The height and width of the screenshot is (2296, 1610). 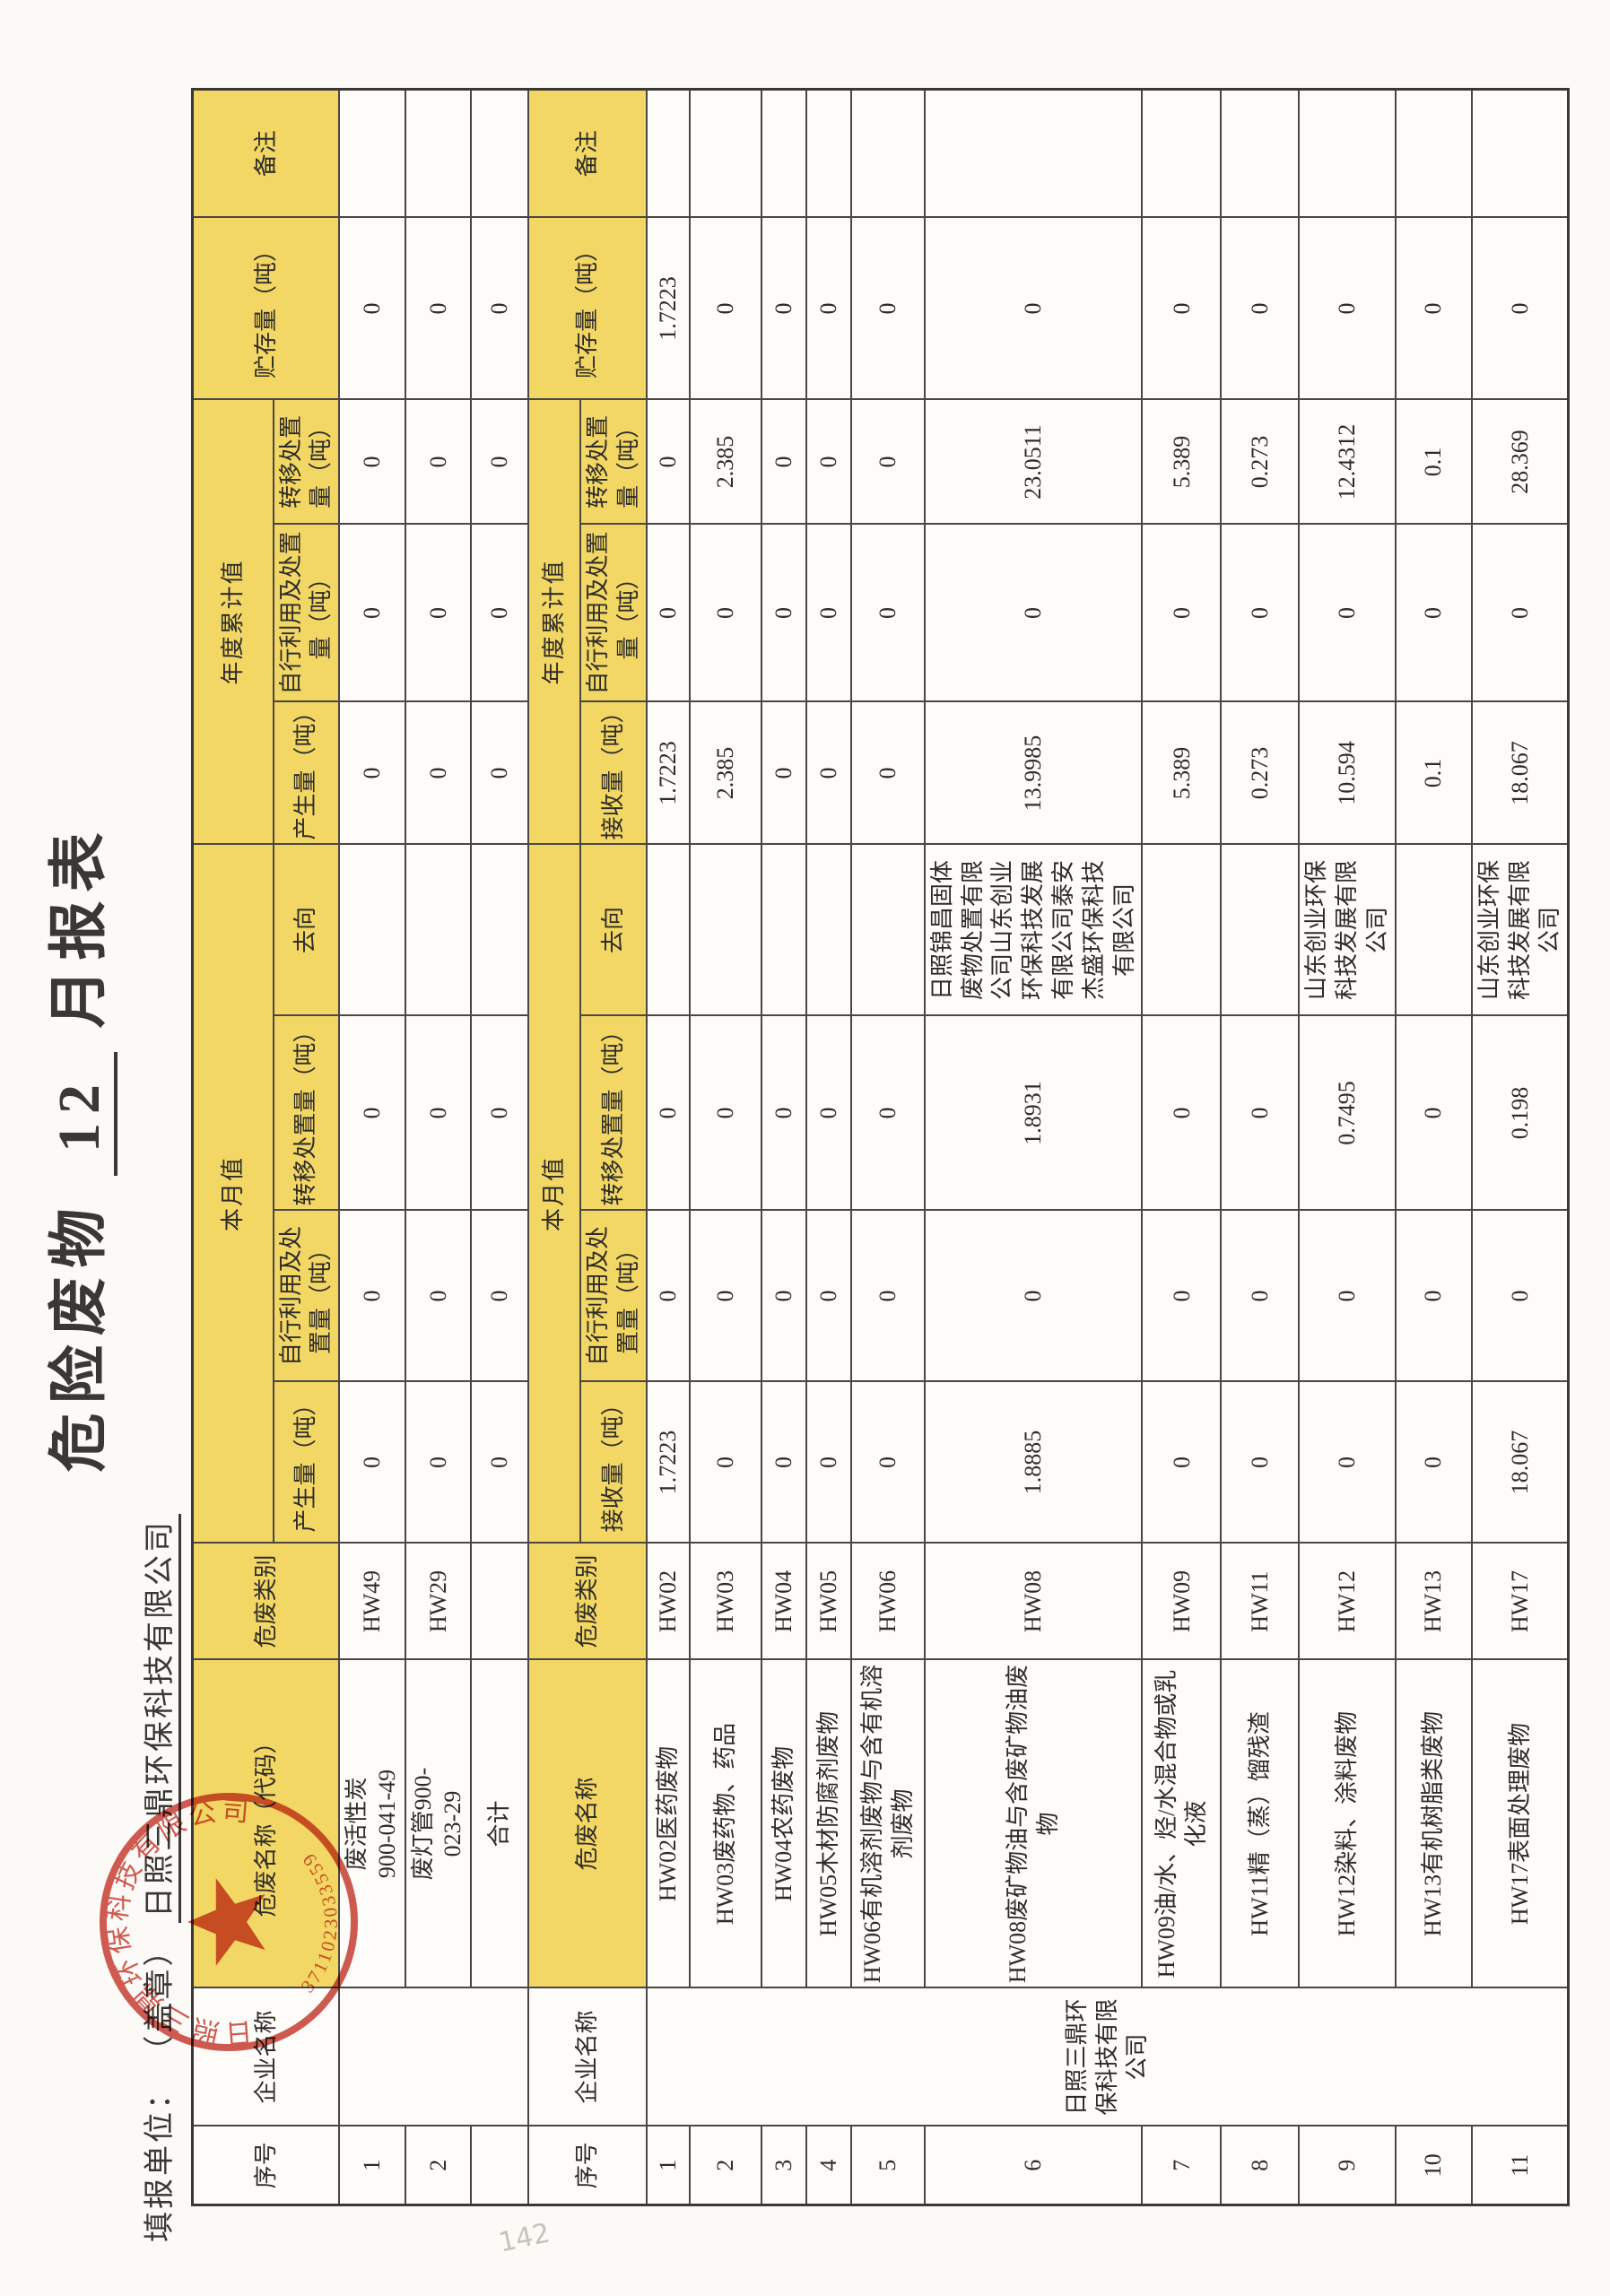 What do you see at coordinates (1260, 2165) in the screenshot?
I see `cell-seq: 8` at bounding box center [1260, 2165].